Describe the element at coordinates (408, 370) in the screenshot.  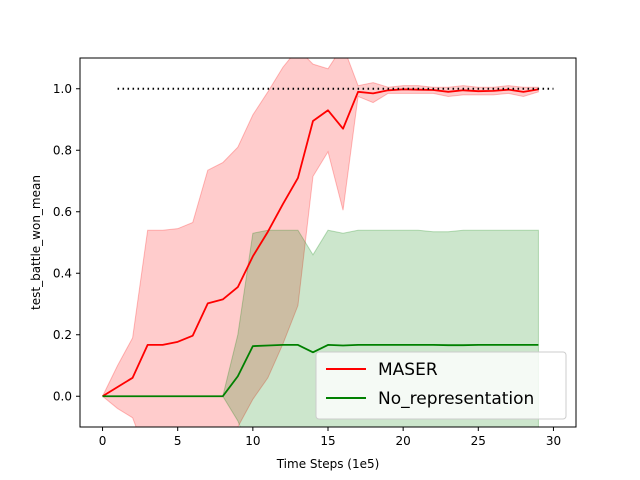
I see `legend-label-maser: MASER` at that location.